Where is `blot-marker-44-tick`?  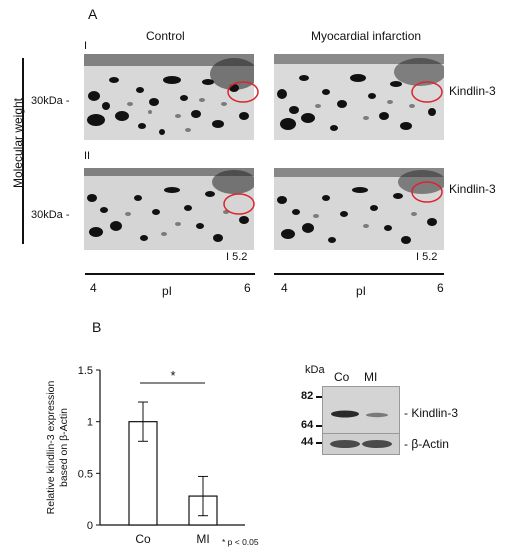
blot-marker-44-tick is located at coordinates (321, 443).